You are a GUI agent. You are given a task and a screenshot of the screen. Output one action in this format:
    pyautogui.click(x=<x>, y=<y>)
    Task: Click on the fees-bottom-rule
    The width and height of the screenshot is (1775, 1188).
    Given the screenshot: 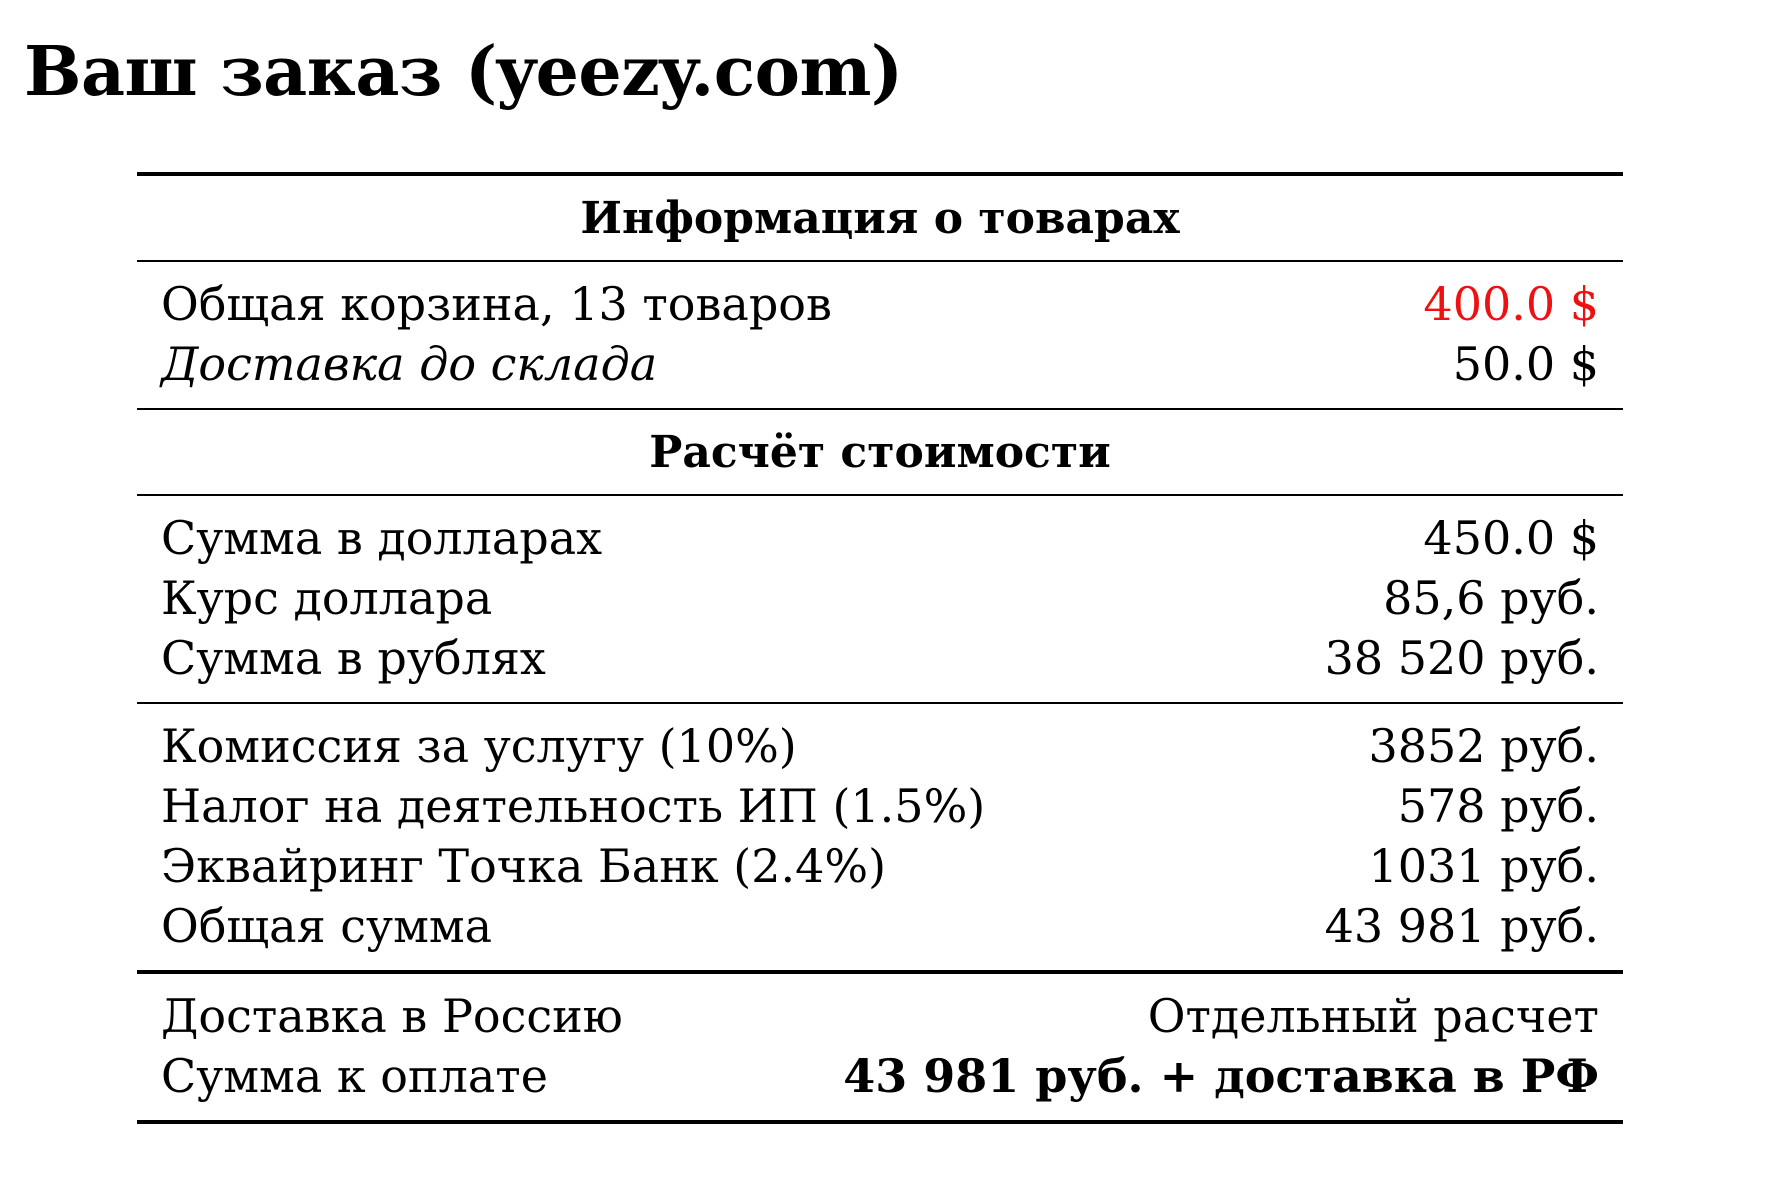 What is the action you would take?
    pyautogui.click(x=880, y=972)
    